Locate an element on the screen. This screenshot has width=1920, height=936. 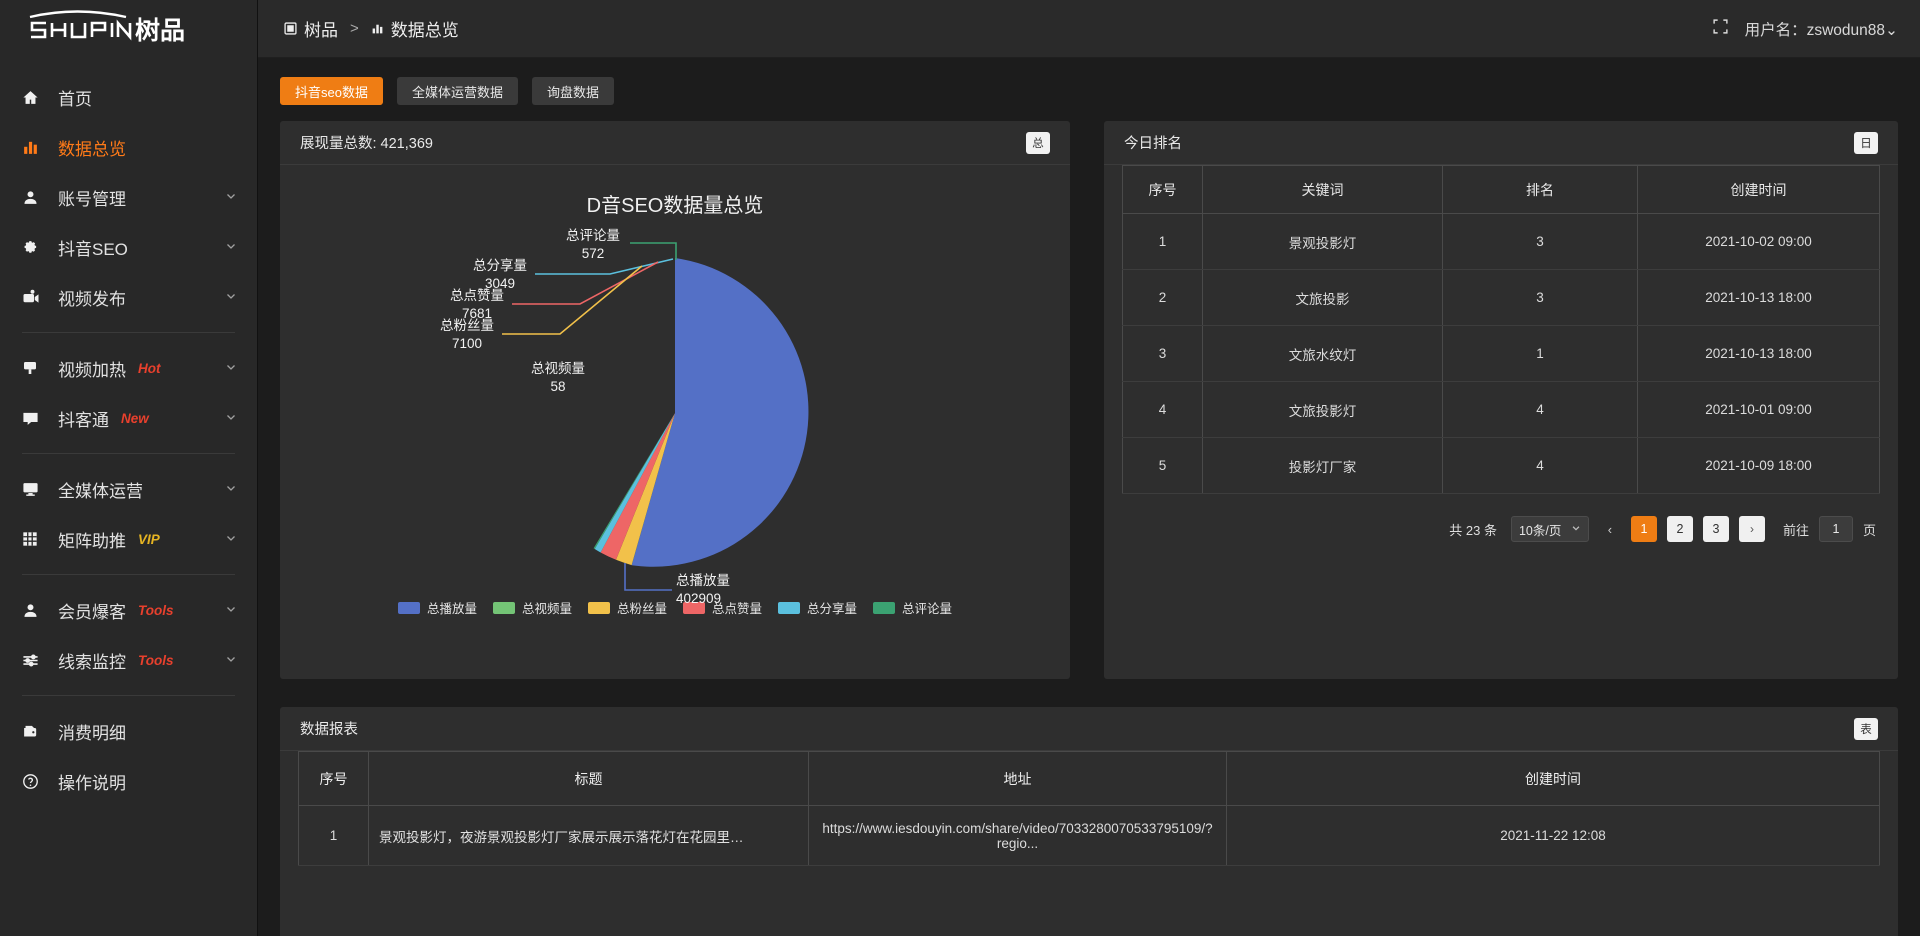
sidebar-item-consumption-detail: 消费明细 is located at coordinates (128, 731).